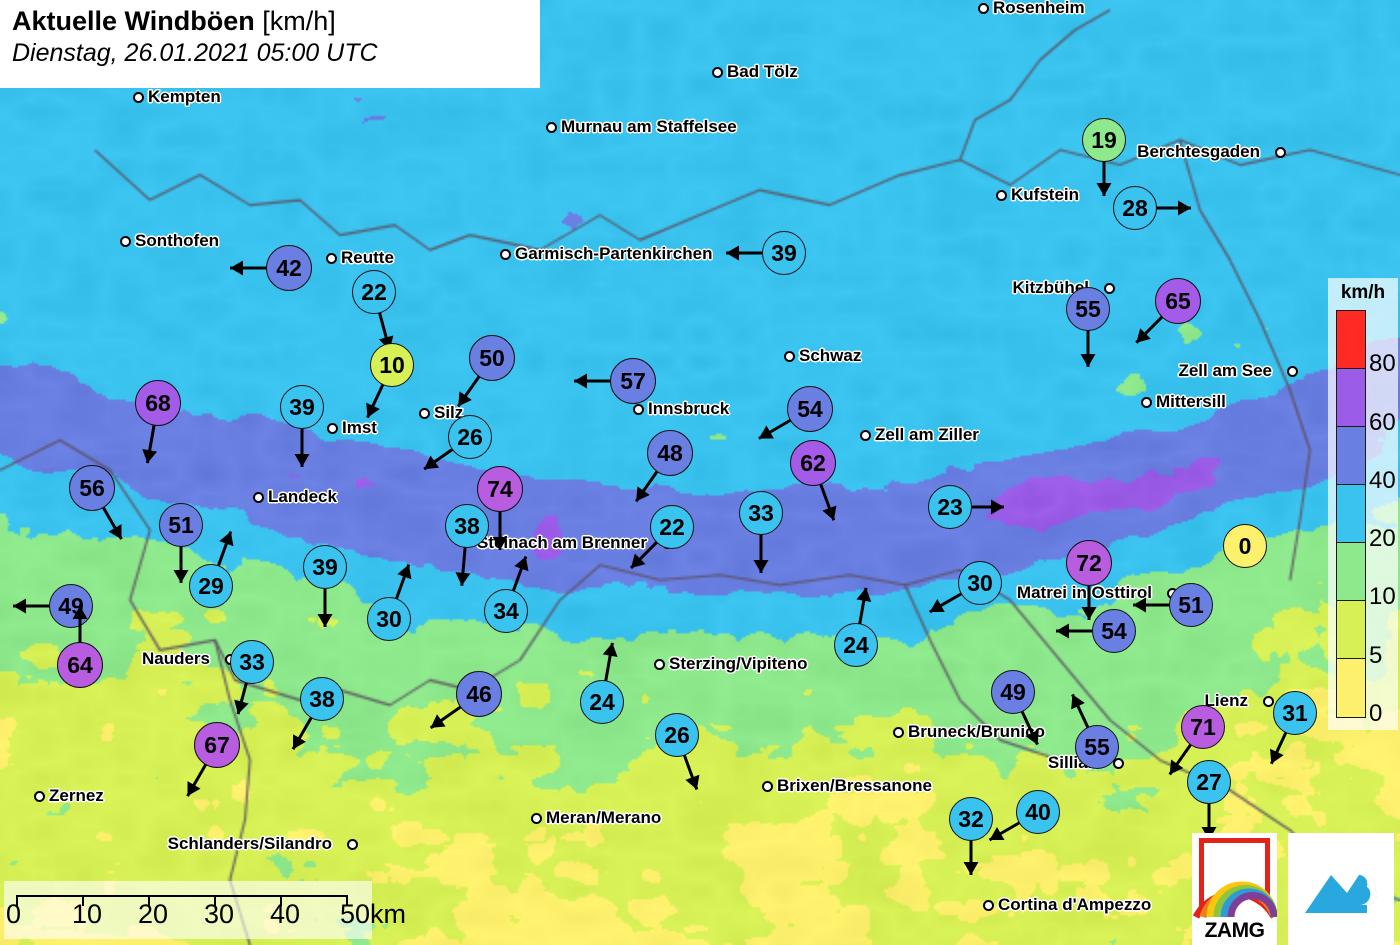 The height and width of the screenshot is (945, 1400). What do you see at coordinates (1209, 782) in the screenshot?
I see `wind-gust-value: 27` at bounding box center [1209, 782].